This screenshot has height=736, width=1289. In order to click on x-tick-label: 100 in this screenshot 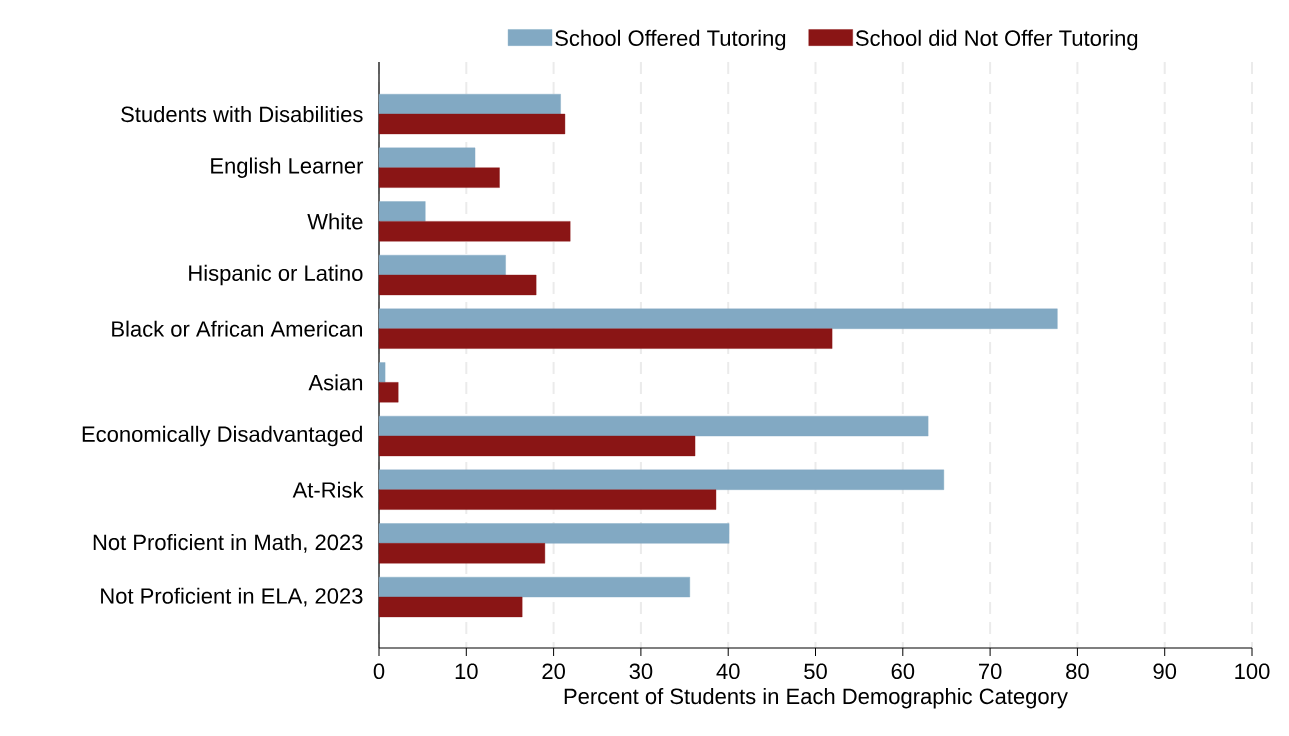, I will do `click(1252, 671)`.